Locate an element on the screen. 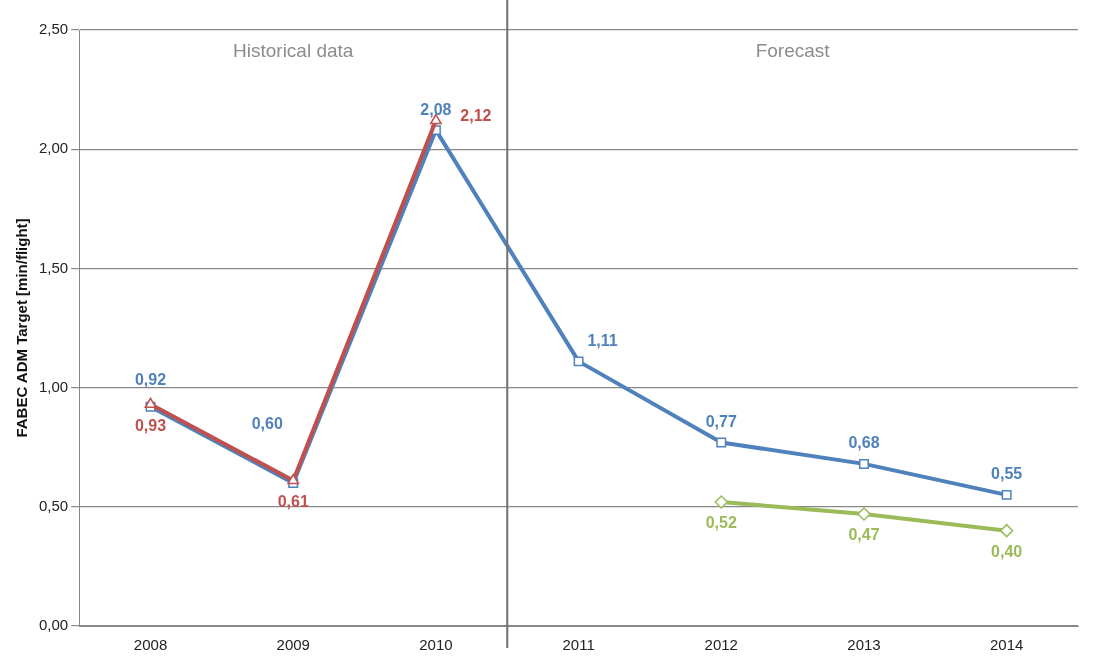 The width and height of the screenshot is (1108, 668). y-tick-label: 1,50 is located at coordinates (53, 267).